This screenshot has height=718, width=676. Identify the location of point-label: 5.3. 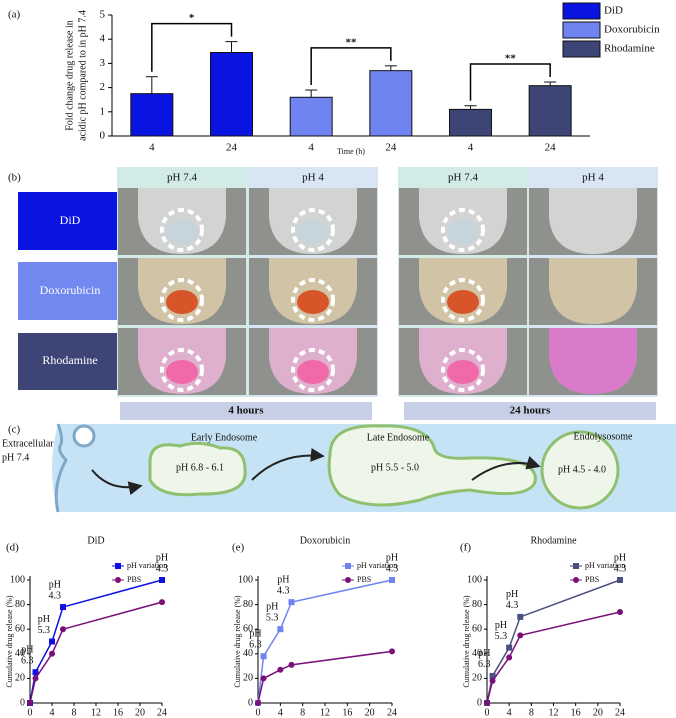
(501, 636).